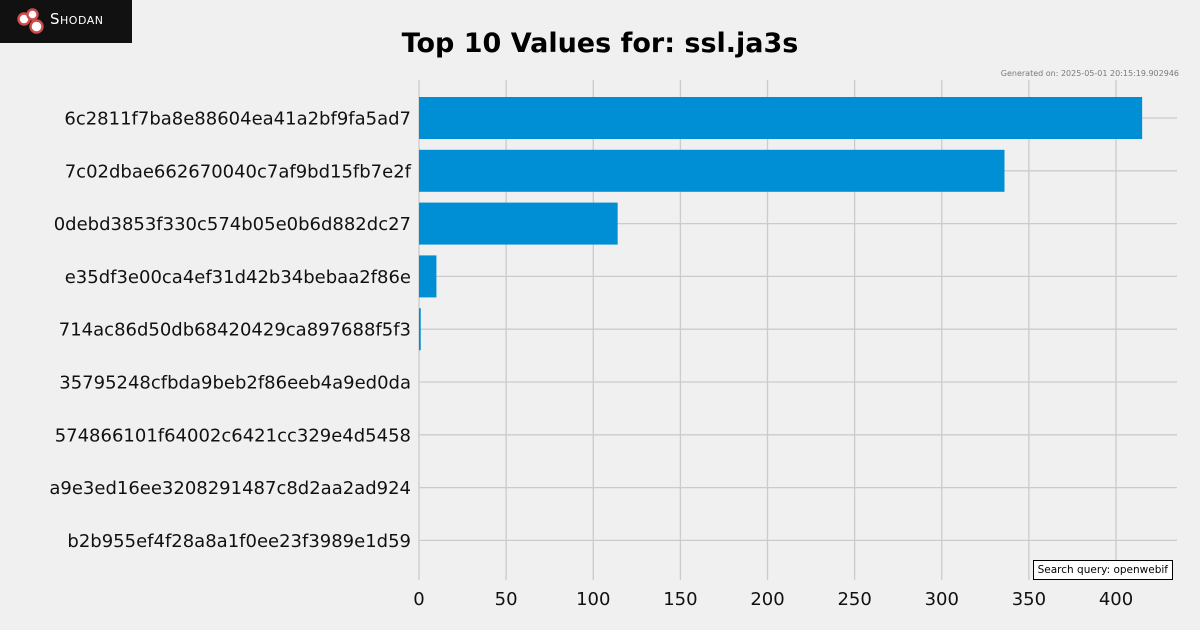 Image resolution: width=1200 pixels, height=630 pixels. What do you see at coordinates (239, 541) in the screenshot?
I see `category-label: b2b955ef4f28a8a1f0ee23f3989e1d59` at bounding box center [239, 541].